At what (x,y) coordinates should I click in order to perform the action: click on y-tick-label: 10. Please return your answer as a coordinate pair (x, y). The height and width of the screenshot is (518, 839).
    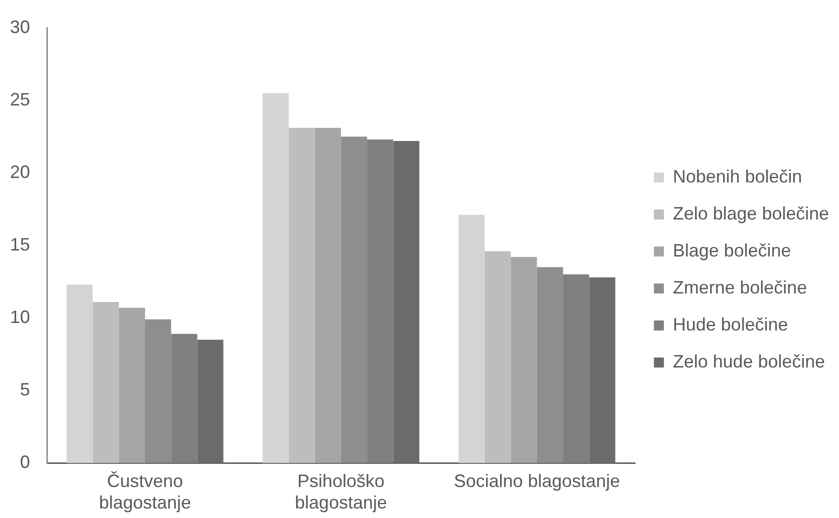
    Looking at the image, I should click on (20, 316).